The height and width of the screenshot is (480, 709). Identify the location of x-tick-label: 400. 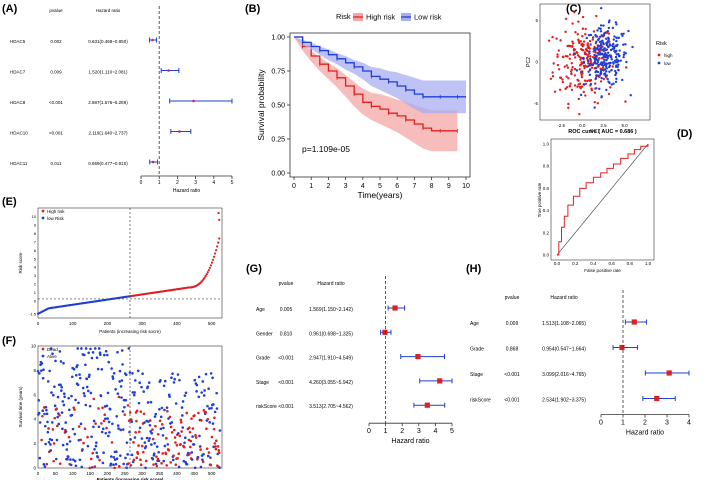
(177, 473).